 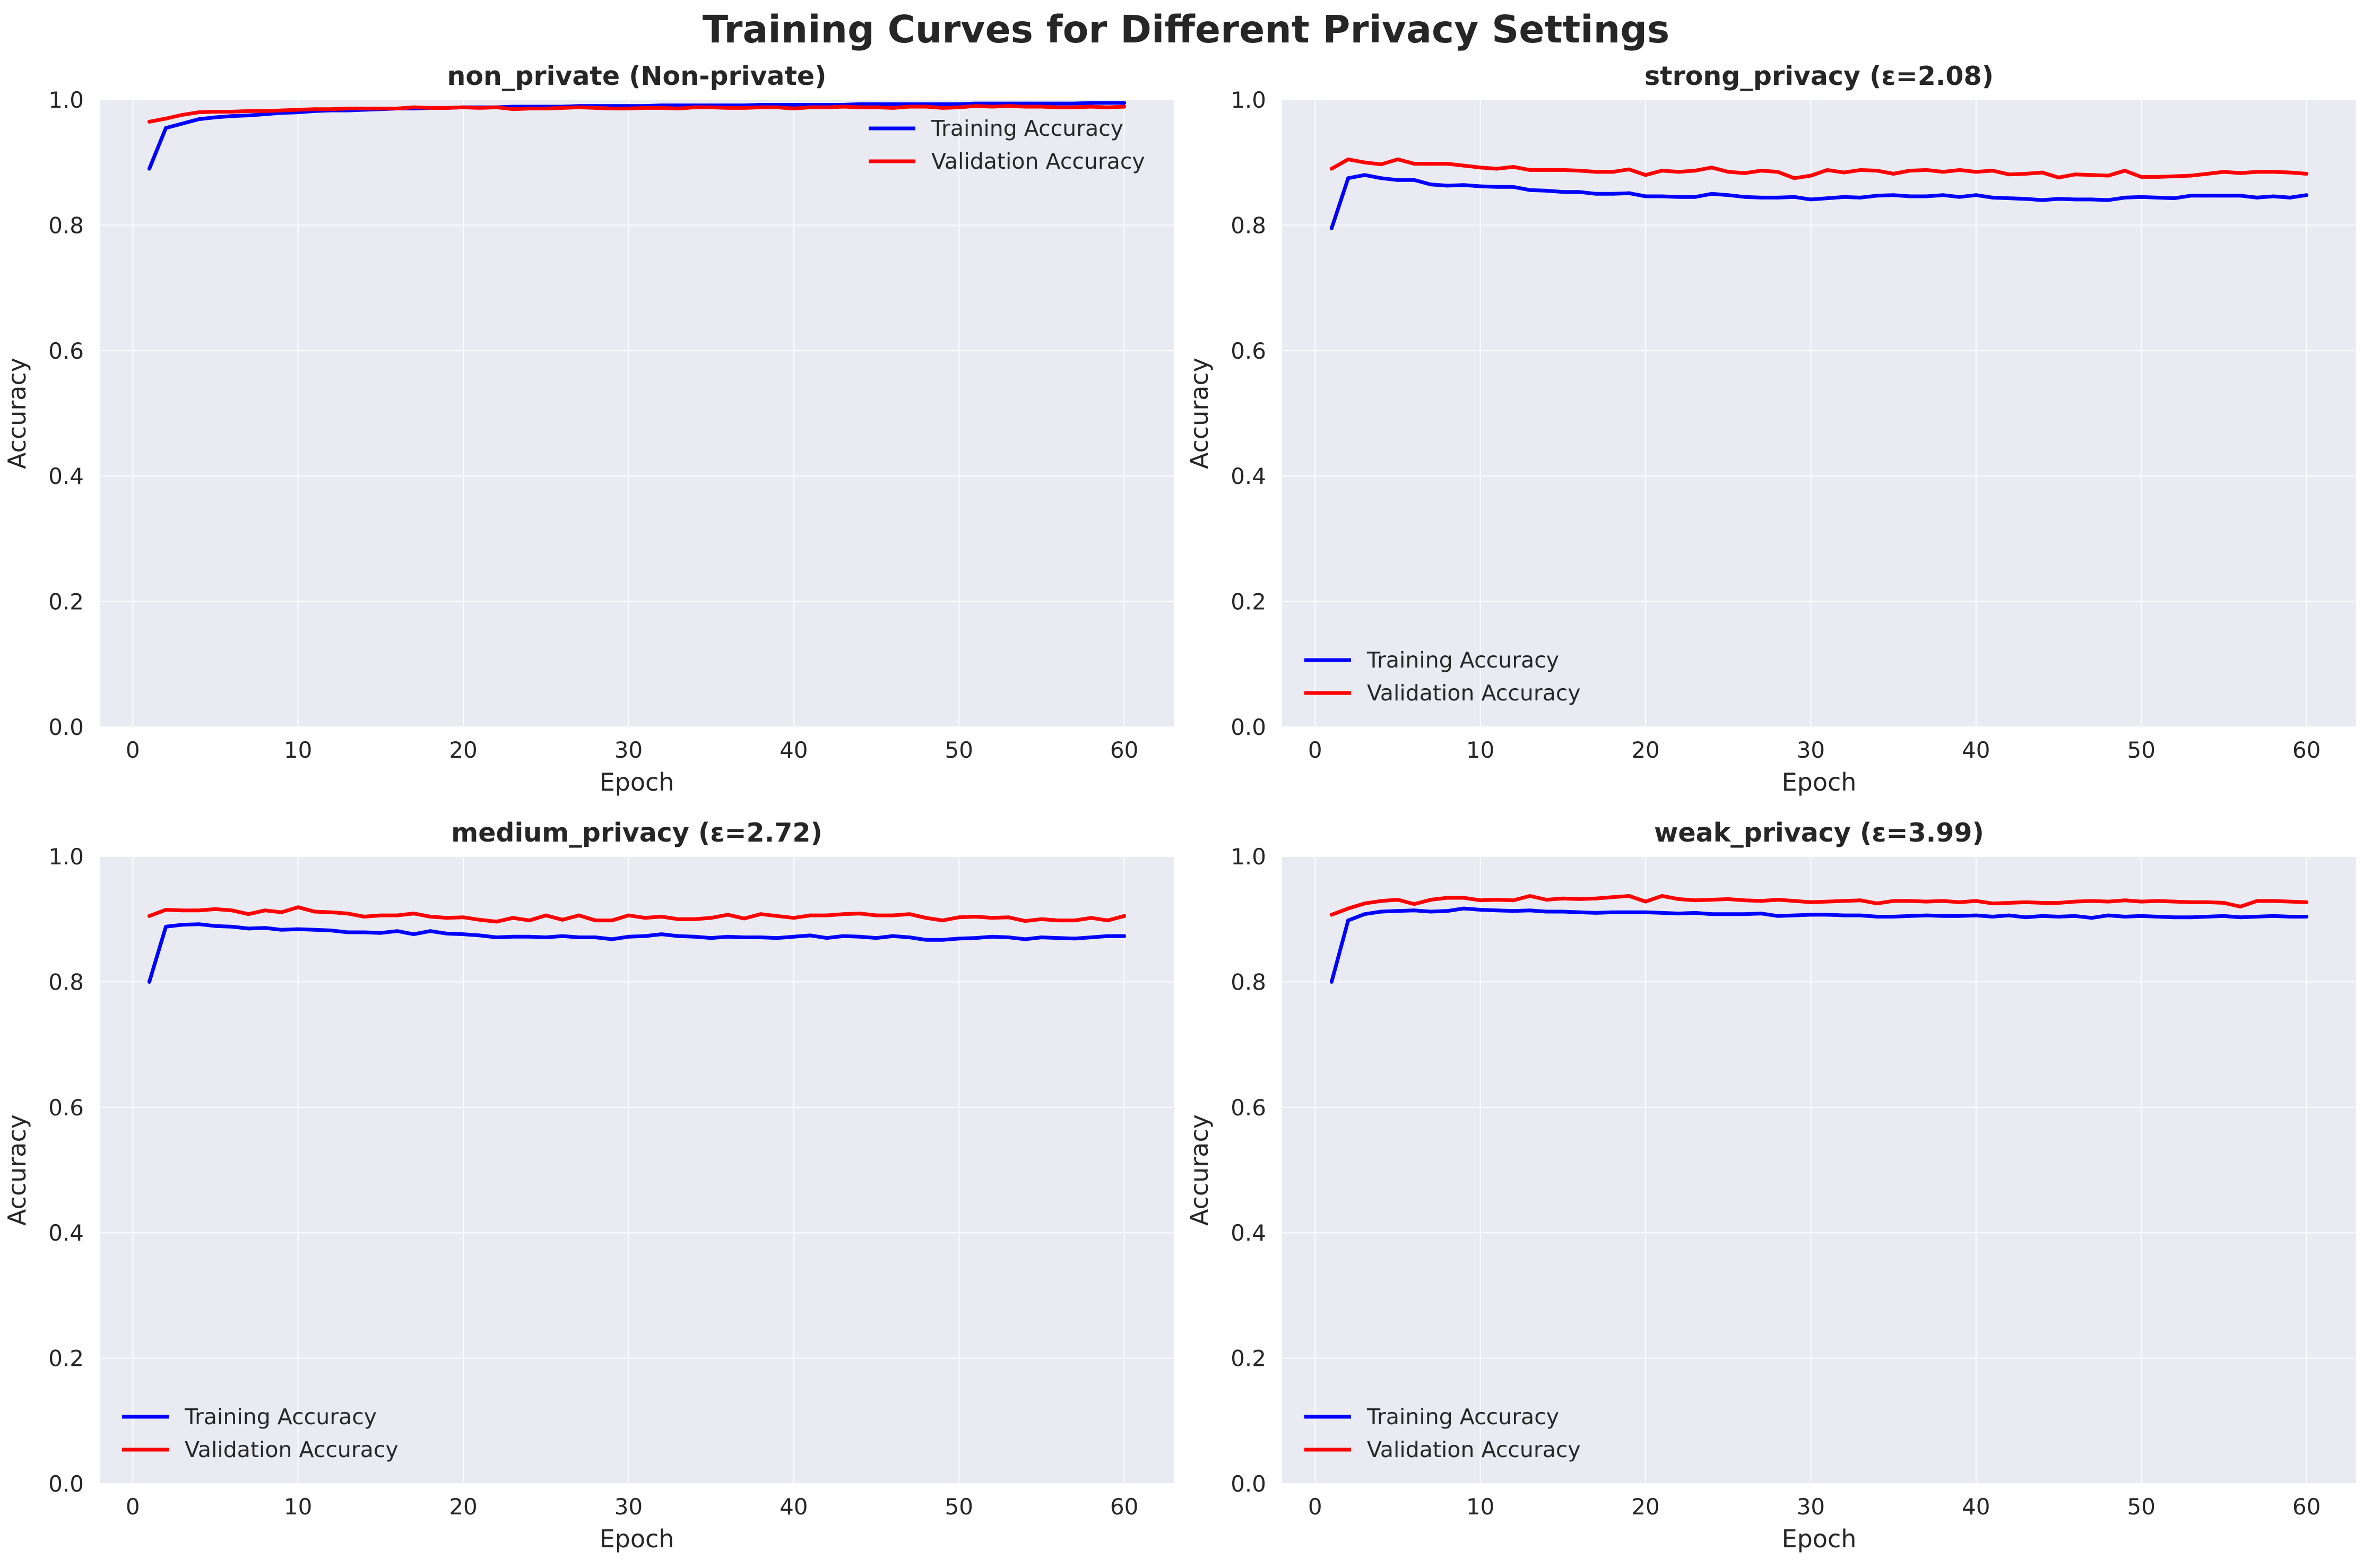 I want to click on x-tick-label: 10, so click(x=1480, y=1507).